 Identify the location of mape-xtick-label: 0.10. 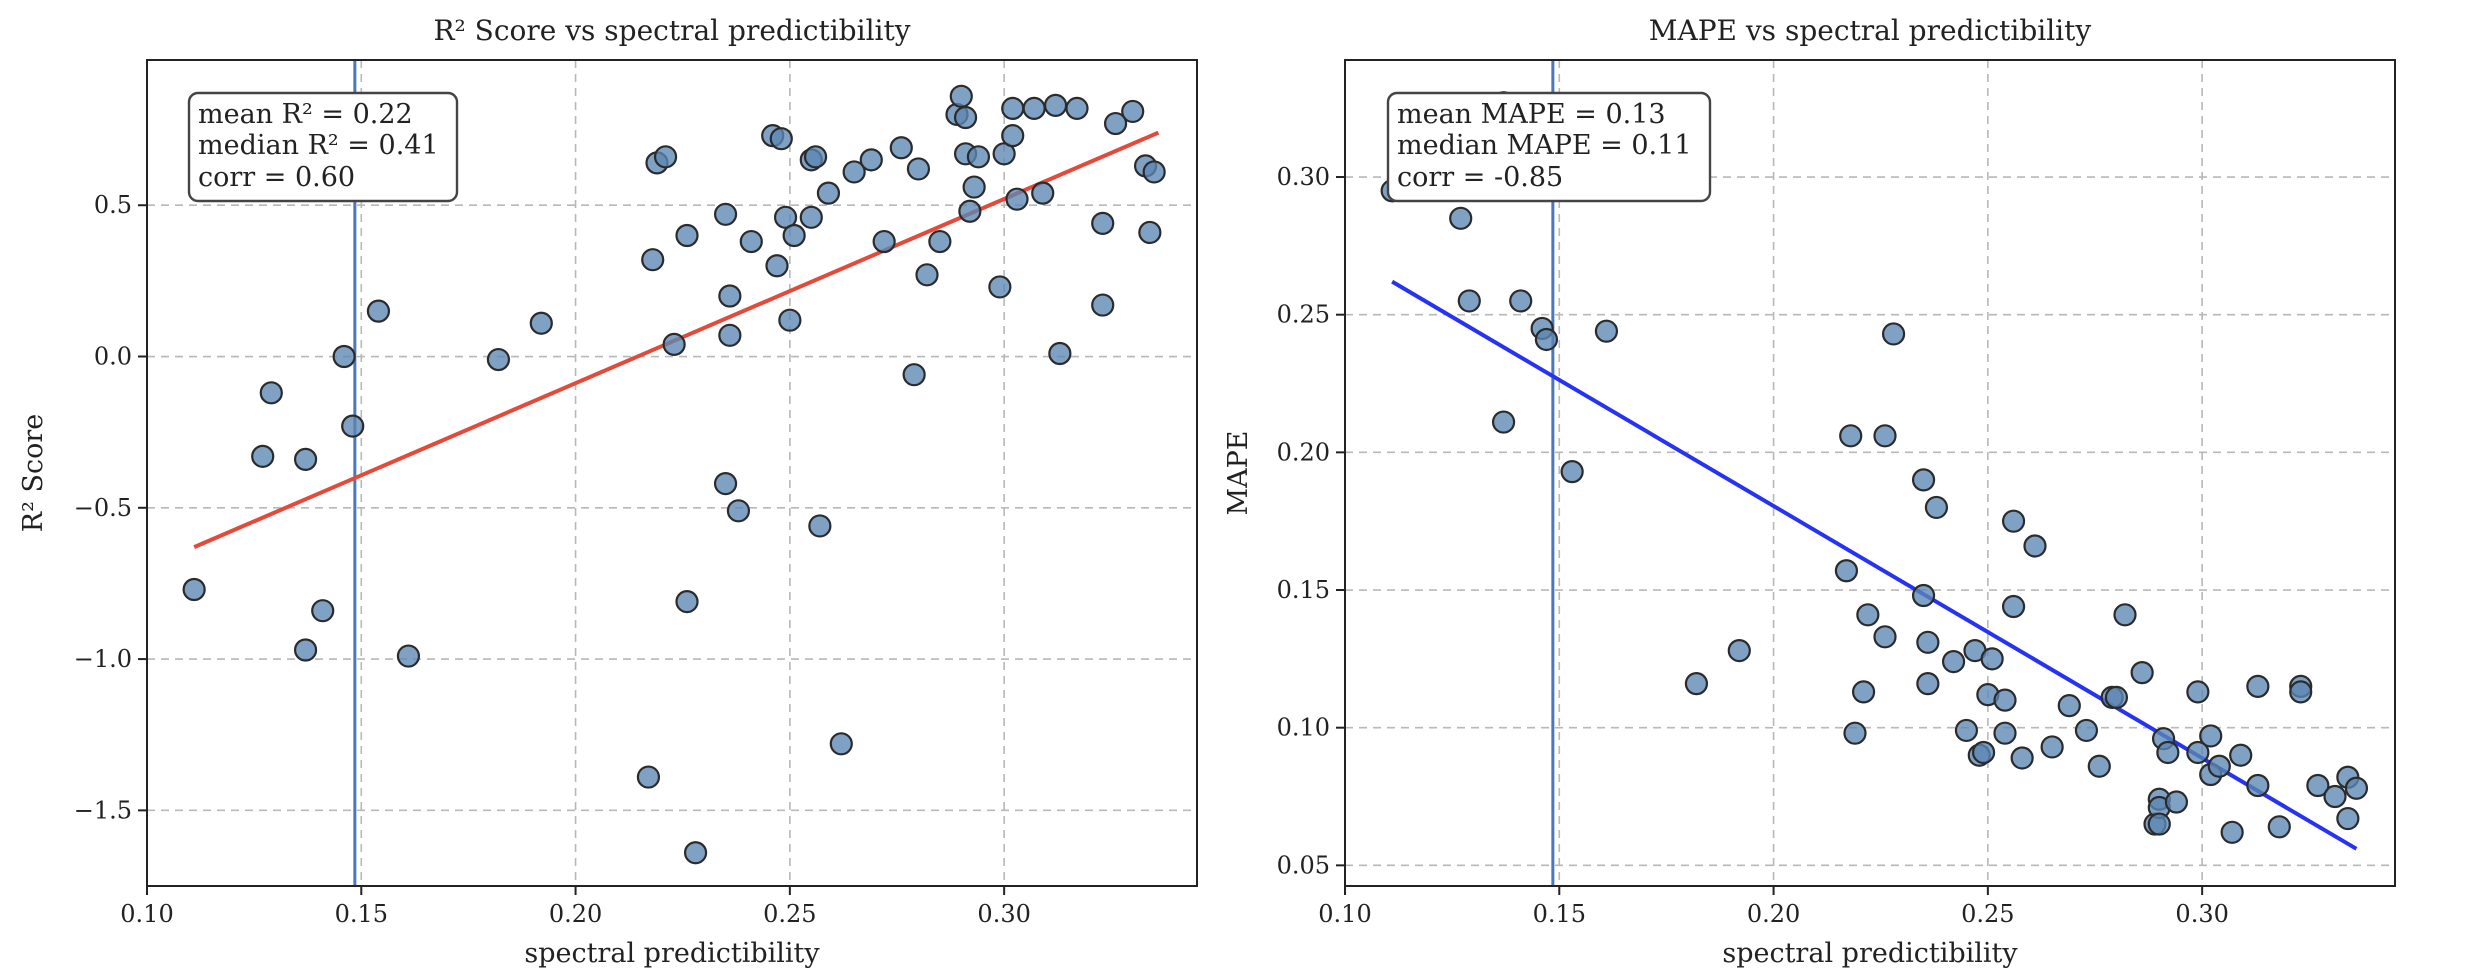
(1344, 914).